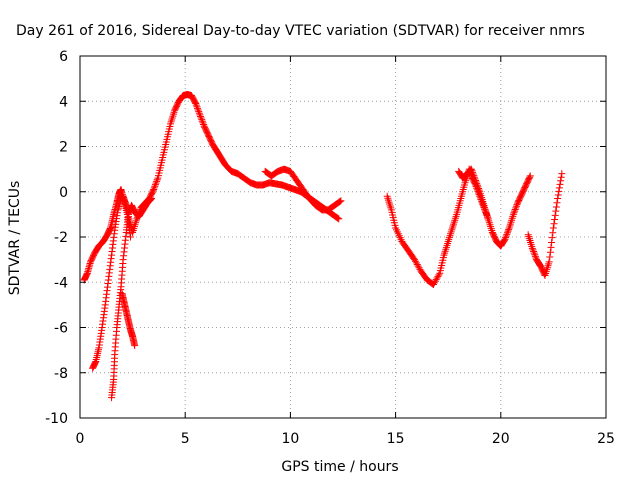 This screenshot has width=640, height=480. Describe the element at coordinates (290, 439) in the screenshot. I see `x-tick-label: 10` at that location.